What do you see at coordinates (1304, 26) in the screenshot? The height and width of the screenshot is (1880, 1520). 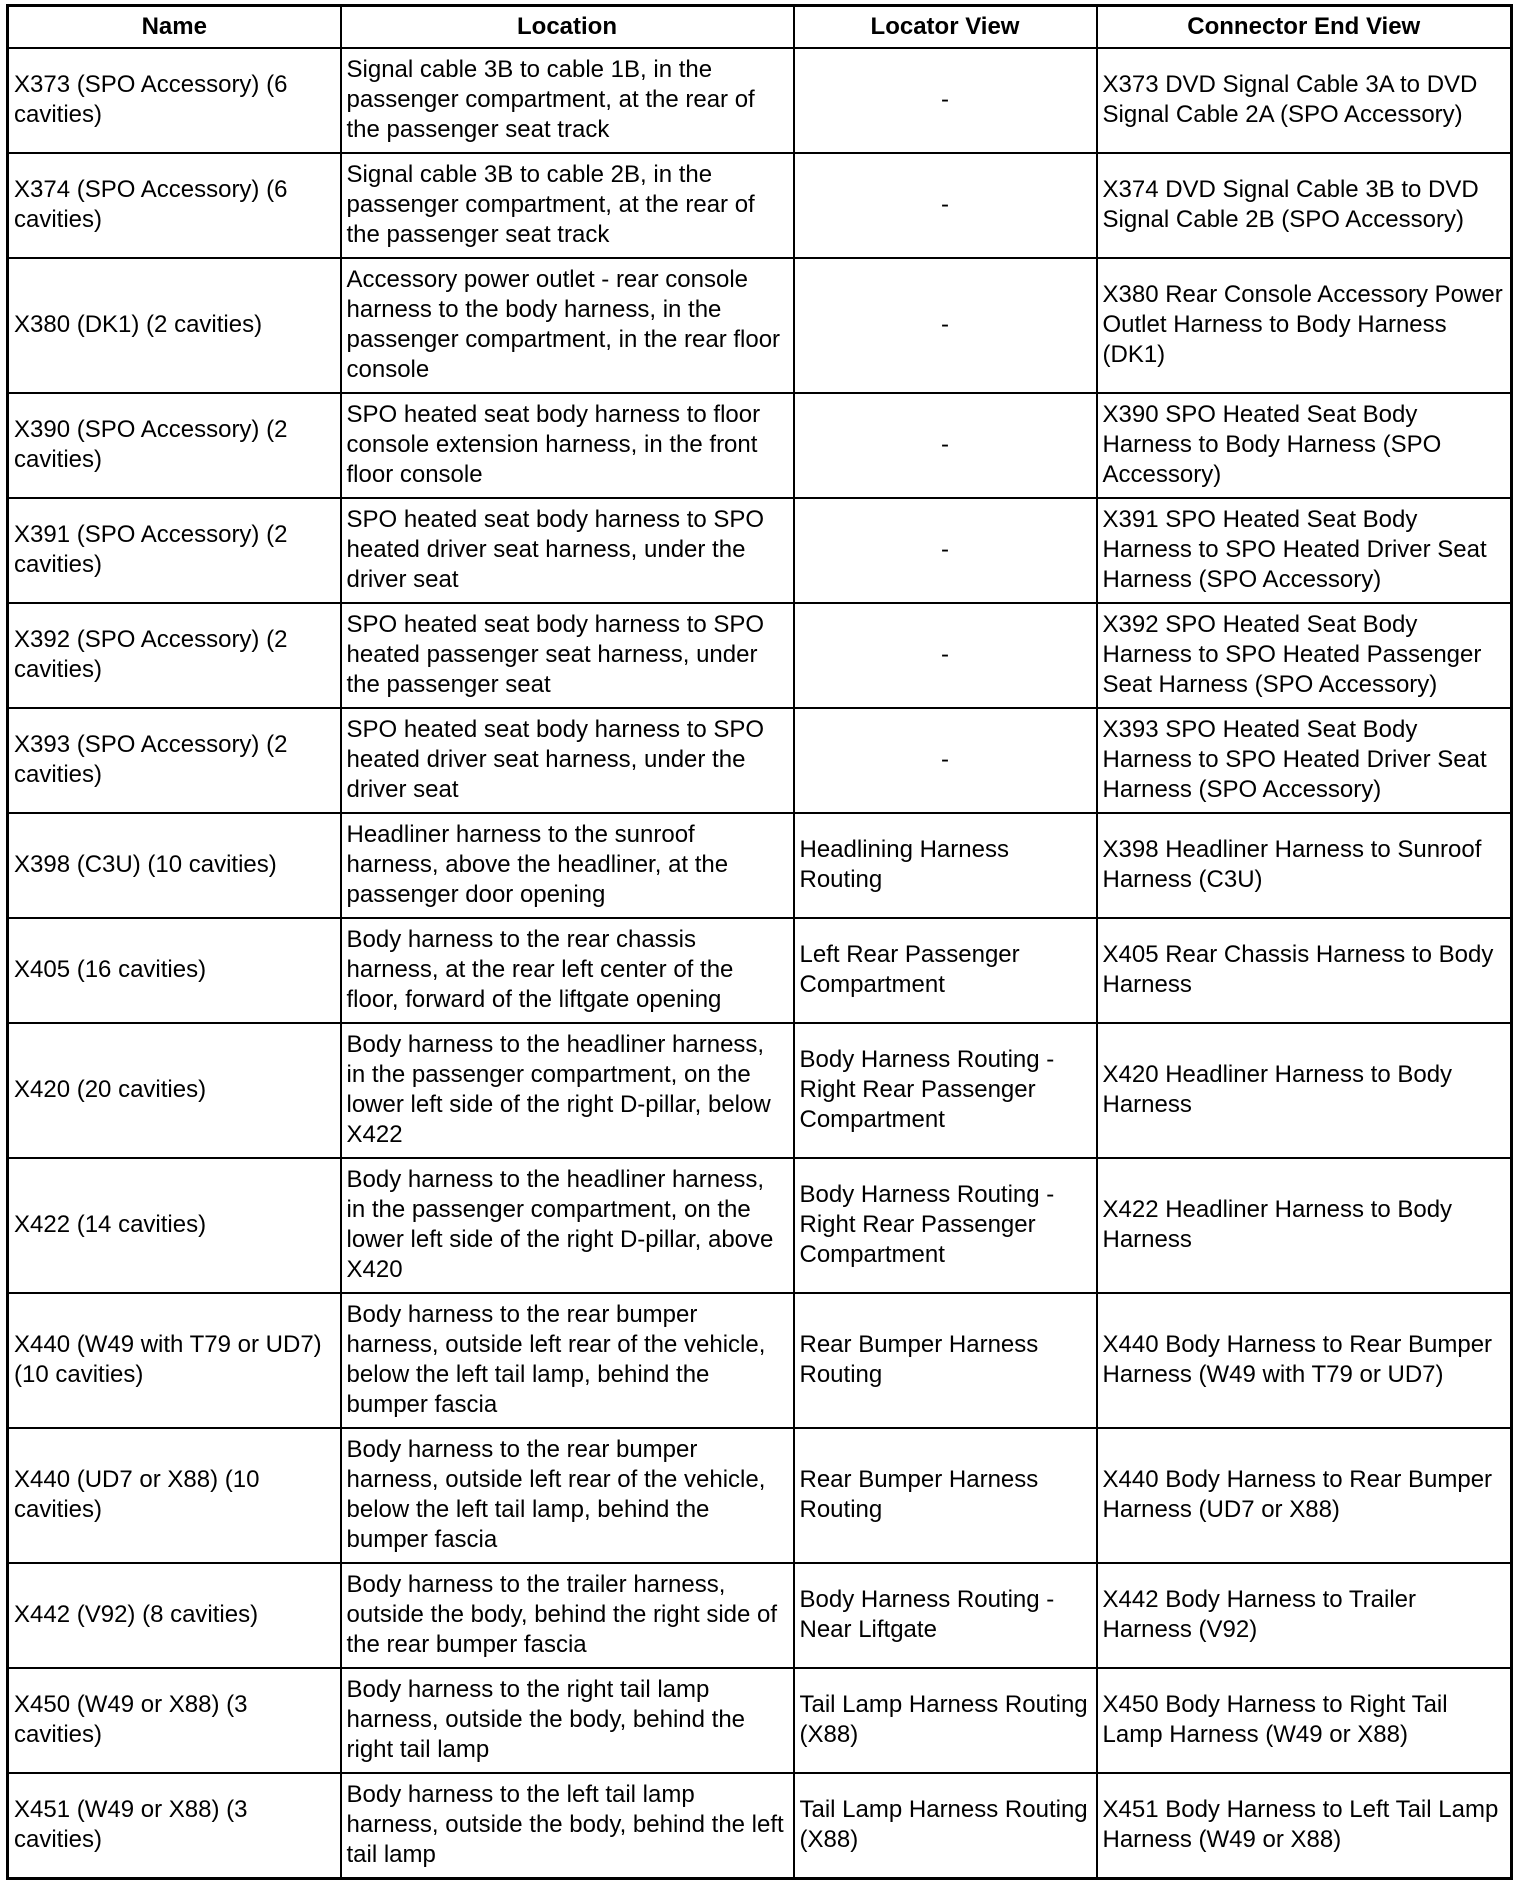 I see `header-connector-end-view: Connector End View` at bounding box center [1304, 26].